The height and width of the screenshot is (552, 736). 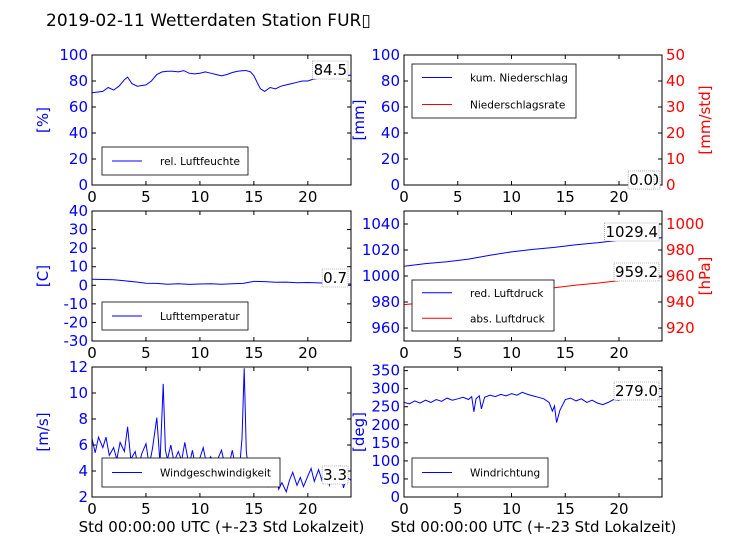 I want to click on legend: Windgeschwindigkeit, so click(x=191, y=472).